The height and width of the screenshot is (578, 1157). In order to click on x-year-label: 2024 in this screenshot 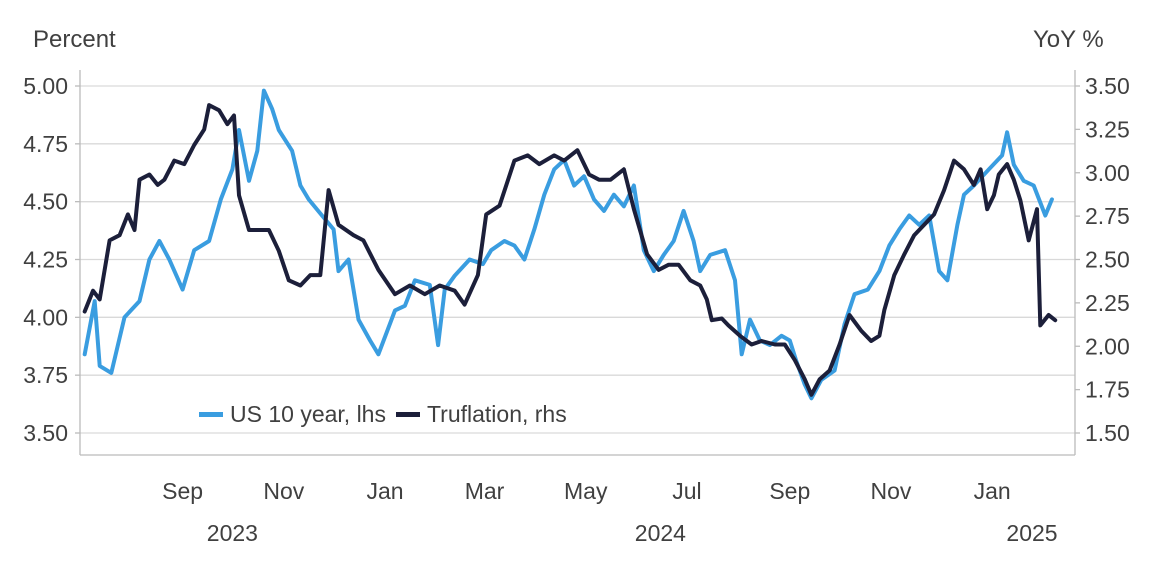, I will do `click(660, 533)`.